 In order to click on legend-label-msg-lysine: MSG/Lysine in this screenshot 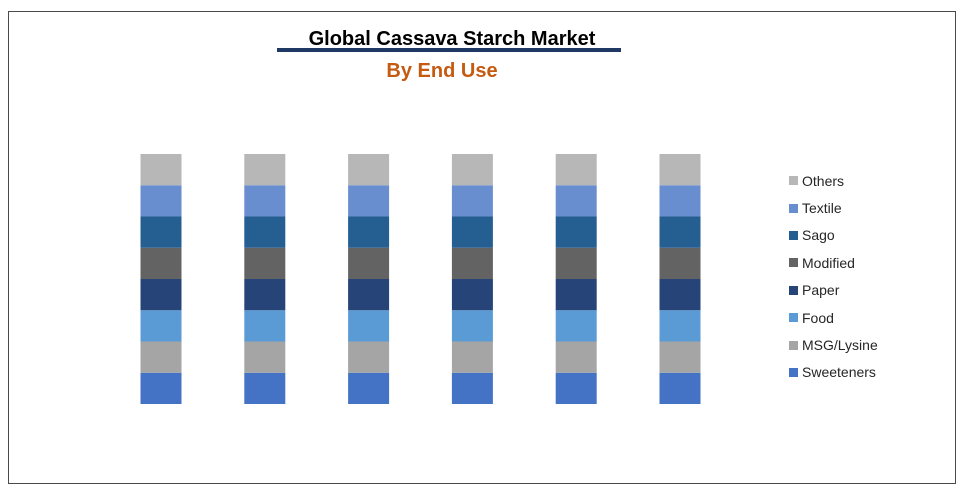, I will do `click(840, 345)`.